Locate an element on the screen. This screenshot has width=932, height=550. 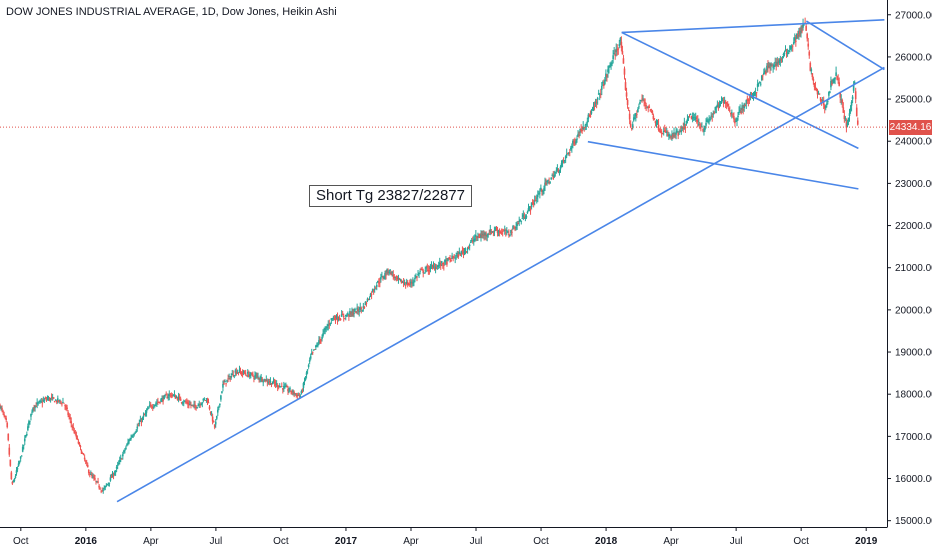
short-target-annotation: Short Tg 23827/22877 is located at coordinates (390, 196).